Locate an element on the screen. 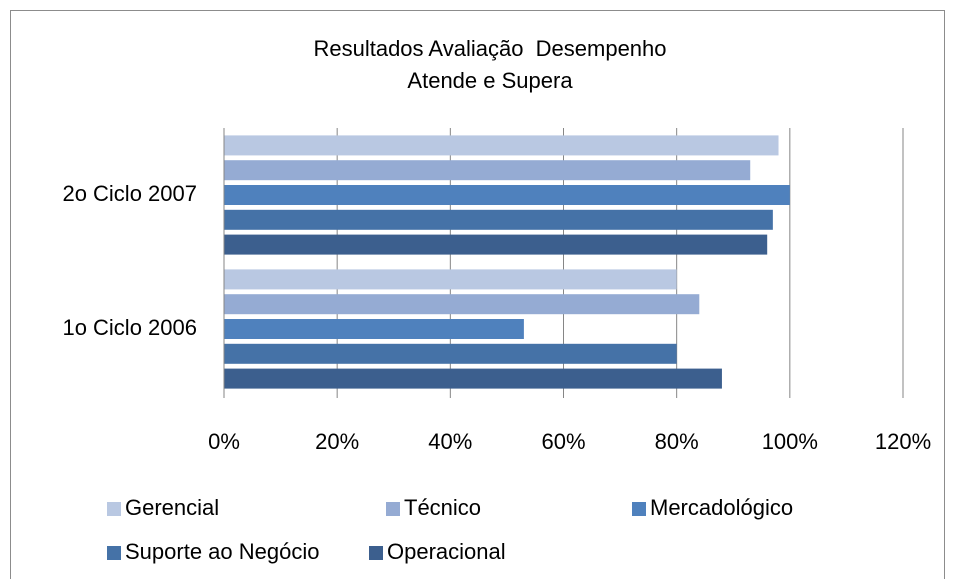 This screenshot has height=579, width=955. x-tick-label: 0% is located at coordinates (224, 441).